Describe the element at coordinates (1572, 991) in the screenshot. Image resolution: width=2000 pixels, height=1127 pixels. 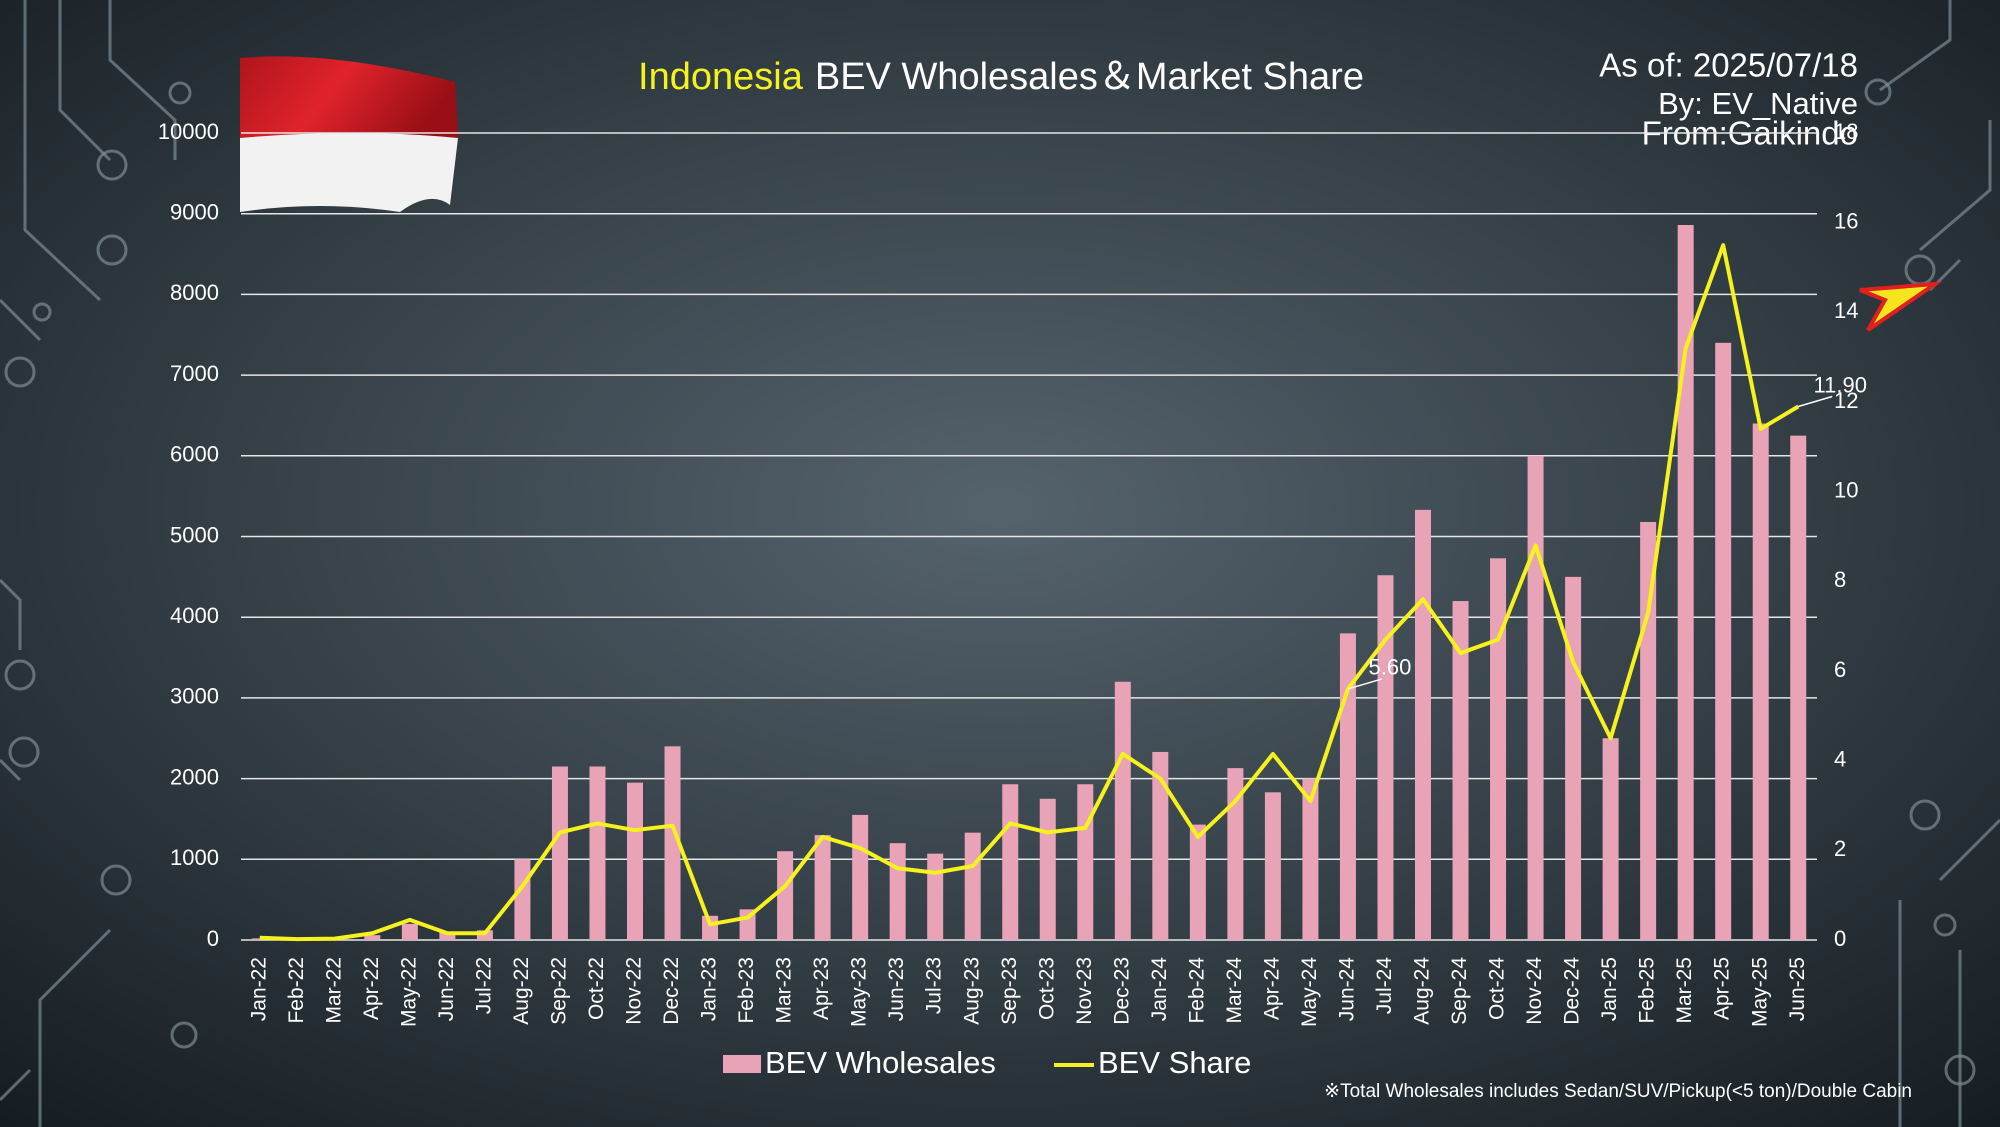
I see `x-tick-label: Dec-24` at that location.